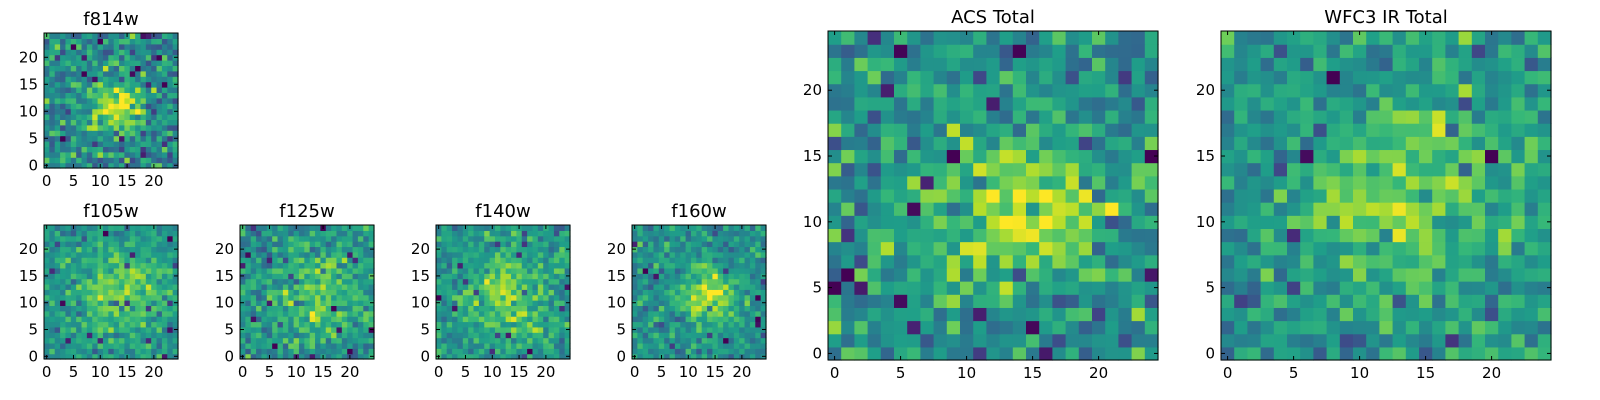 Image resolution: width=1600 pixels, height=400 pixels. Describe the element at coordinates (1425, 373) in the screenshot. I see `x-tick-label: 15` at that location.